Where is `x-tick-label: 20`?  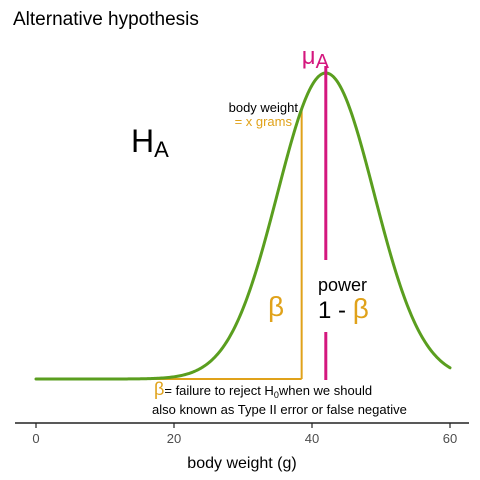
x-tick-label: 20 is located at coordinates (174, 438).